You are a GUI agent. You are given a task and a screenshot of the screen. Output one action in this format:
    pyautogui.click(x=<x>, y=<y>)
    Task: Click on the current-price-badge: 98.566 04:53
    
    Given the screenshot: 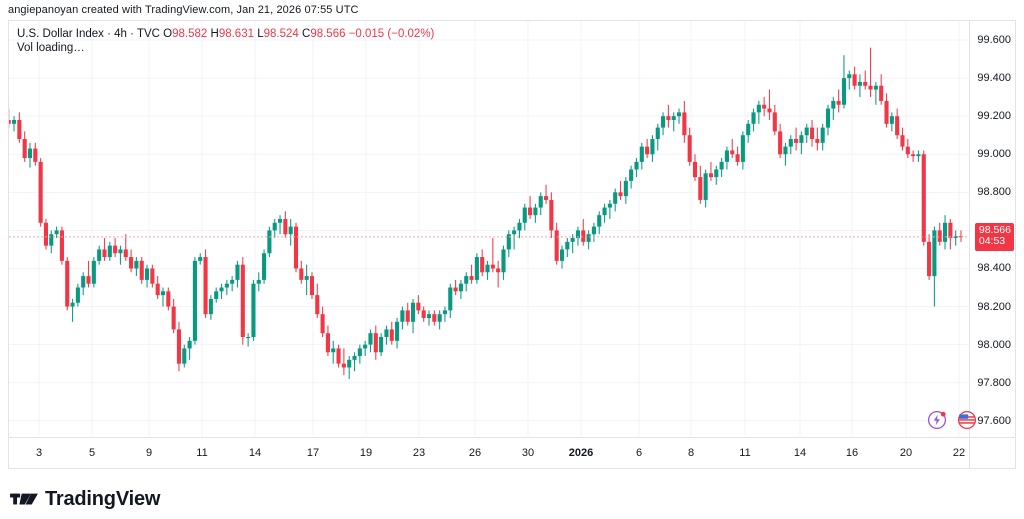 What is the action you would take?
    pyautogui.click(x=994, y=236)
    